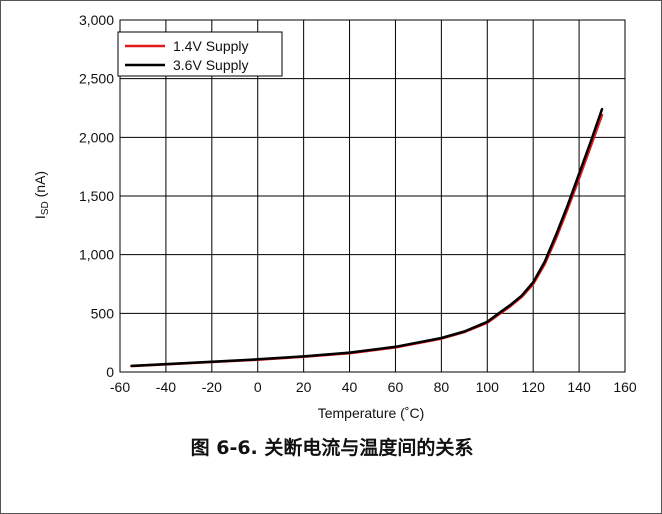  Describe the element at coordinates (350, 387) in the screenshot. I see `x-tick-label: 40` at that location.